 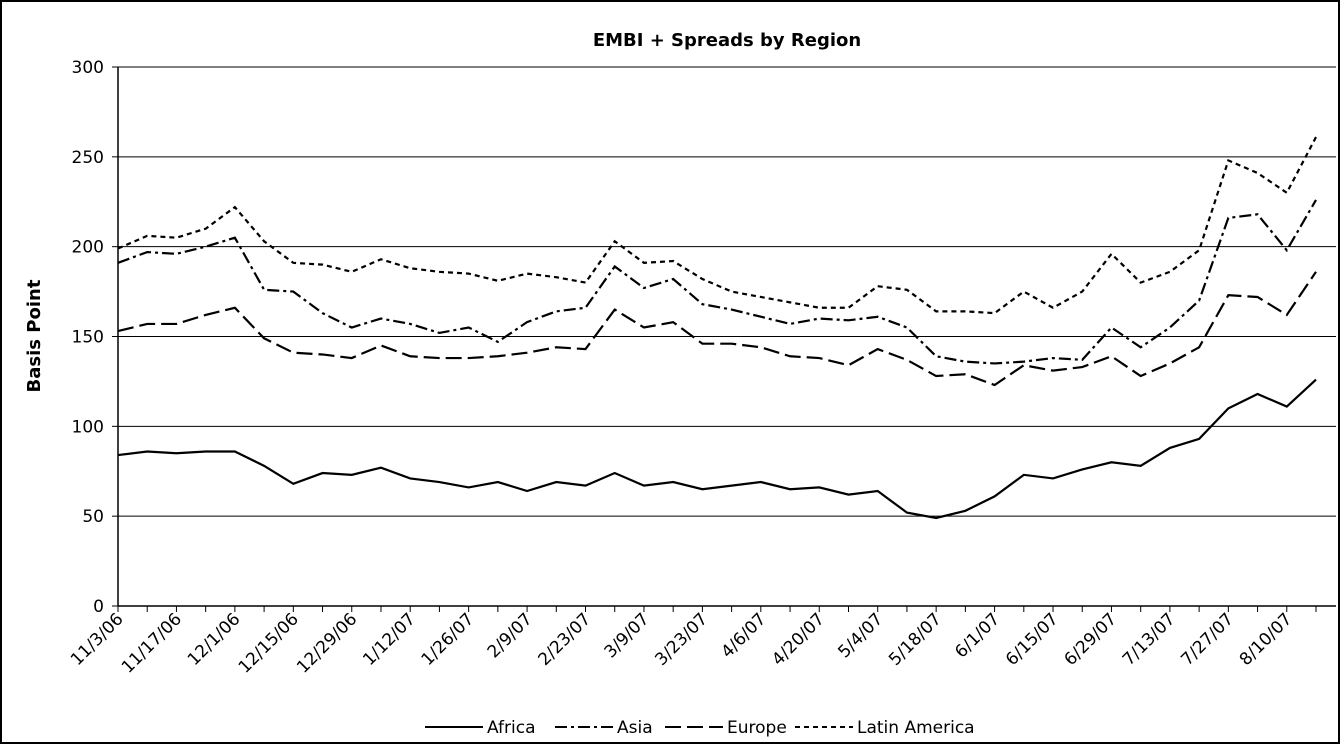 I want to click on chart-title: EMBI + Spreads by Region, so click(x=727, y=40).